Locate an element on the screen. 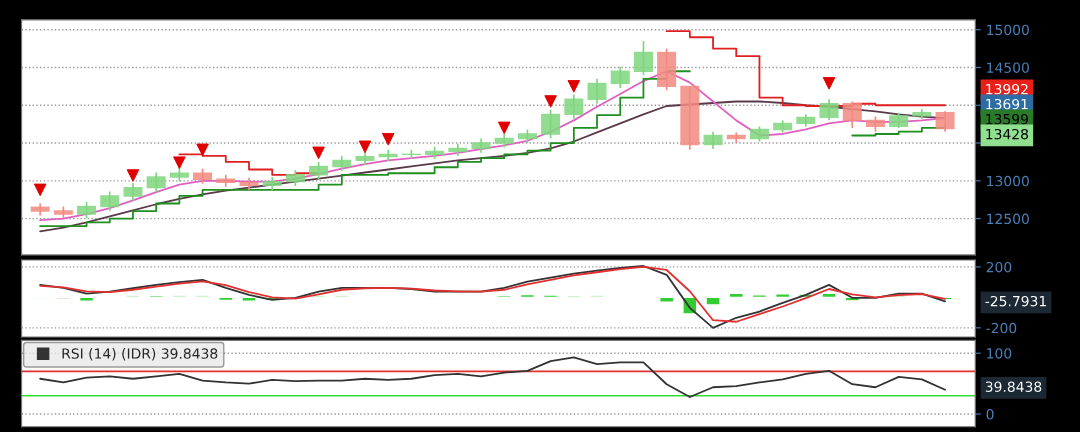 This screenshot has height=432, width=1080. text: -25.7931 is located at coordinates (1015, 301).